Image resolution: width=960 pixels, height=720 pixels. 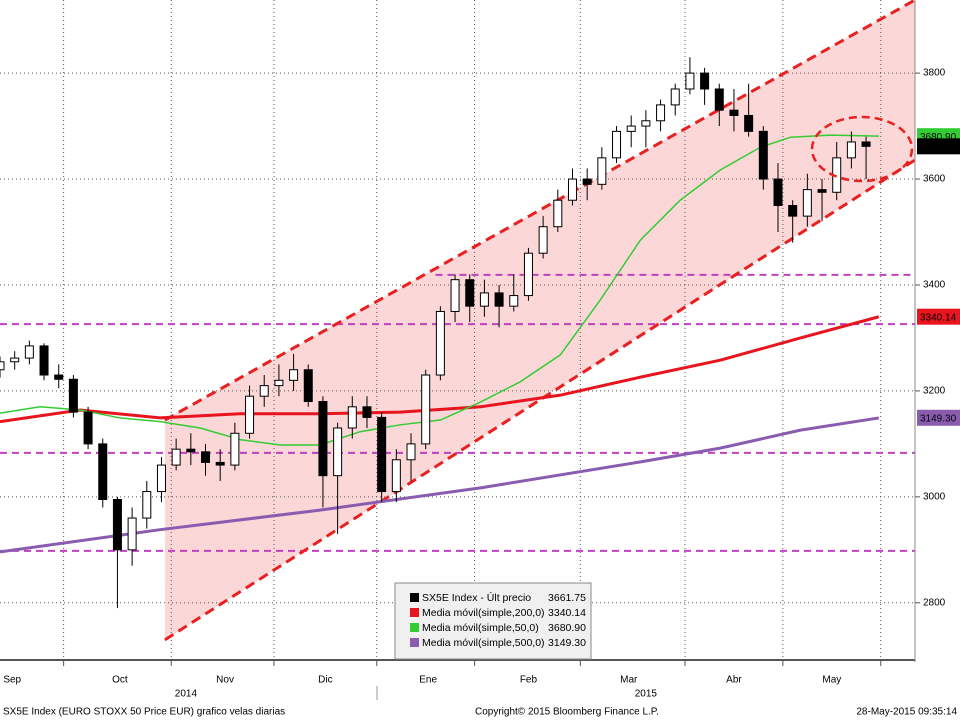 What do you see at coordinates (493, 621) in the screenshot?
I see `legend-box` at bounding box center [493, 621].